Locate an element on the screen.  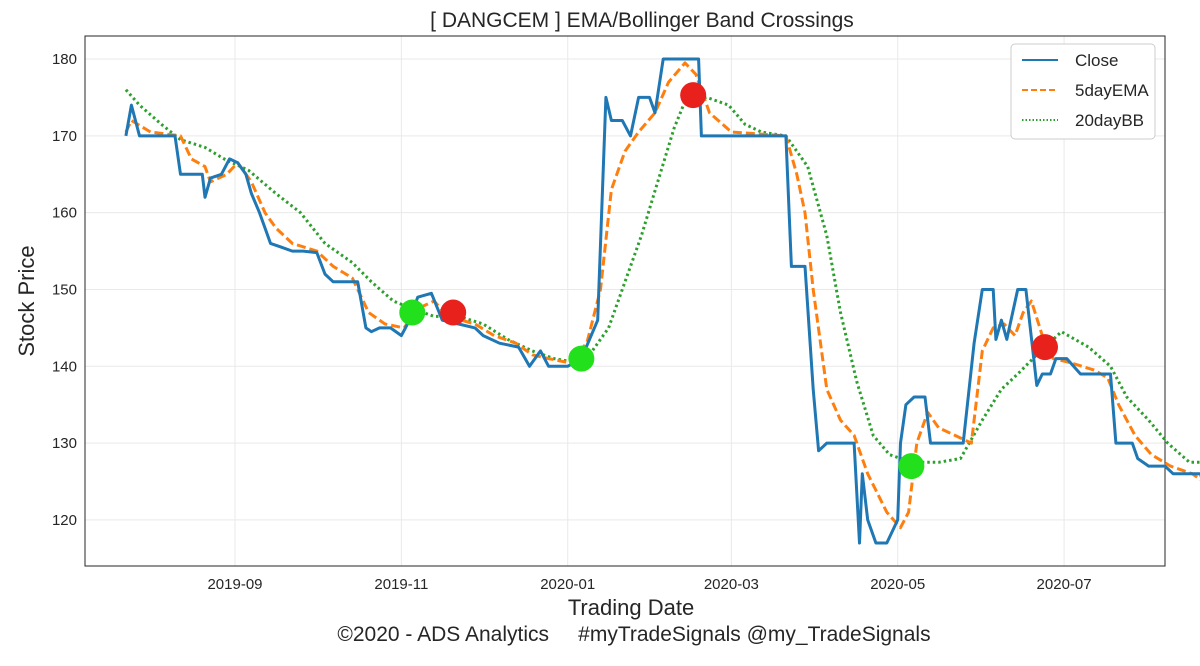
x-tick-label: 2020-01 is located at coordinates (567, 584).